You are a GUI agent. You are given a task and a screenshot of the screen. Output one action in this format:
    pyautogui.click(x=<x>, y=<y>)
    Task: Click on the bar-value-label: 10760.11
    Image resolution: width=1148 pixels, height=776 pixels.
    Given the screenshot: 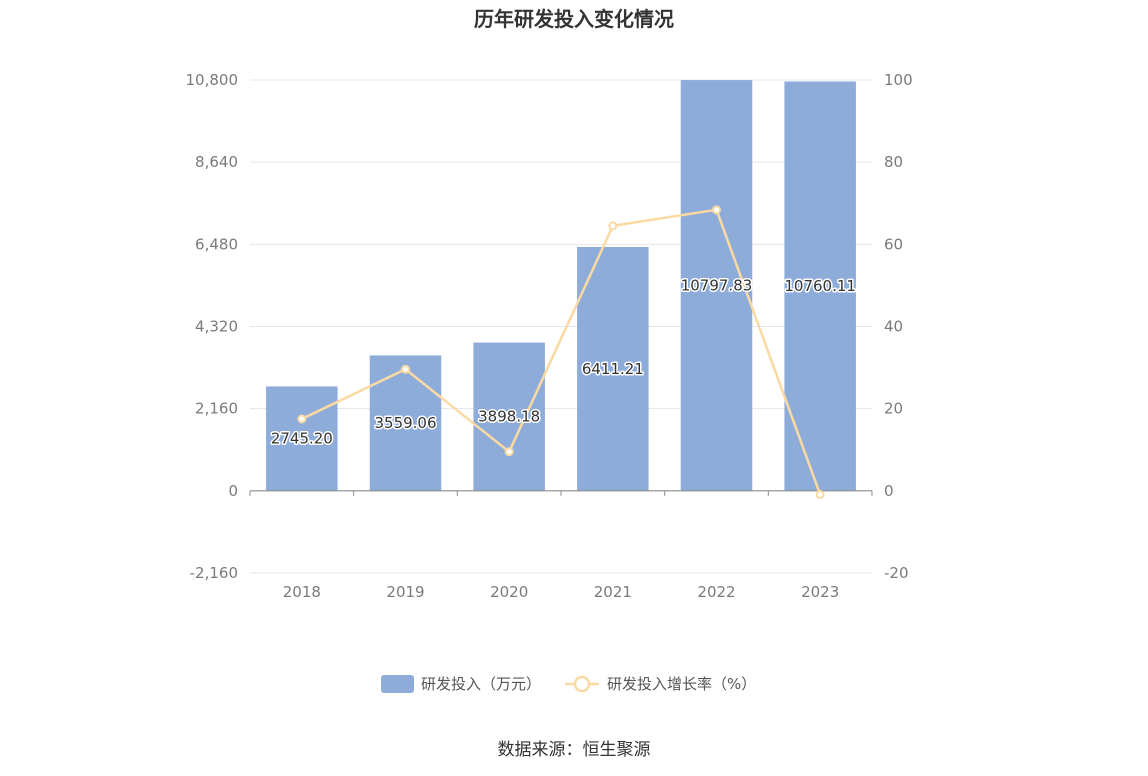 What is the action you would take?
    pyautogui.click(x=820, y=286)
    